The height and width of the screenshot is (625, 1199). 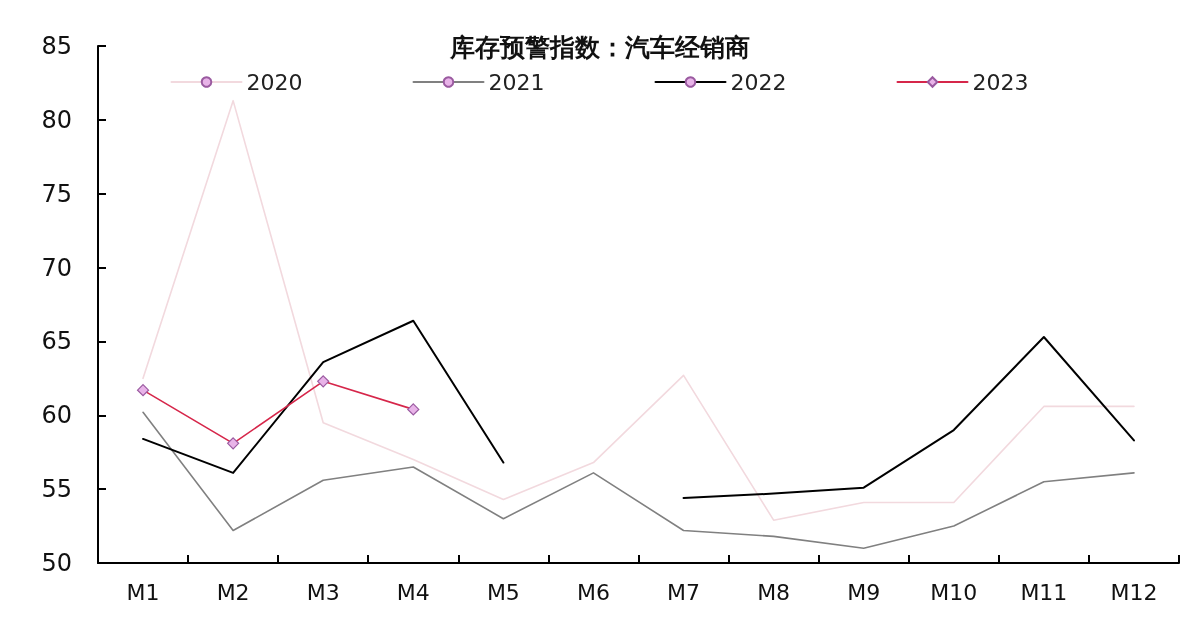 What do you see at coordinates (56, 193) in the screenshot?
I see `y-tick-label: 75` at bounding box center [56, 193].